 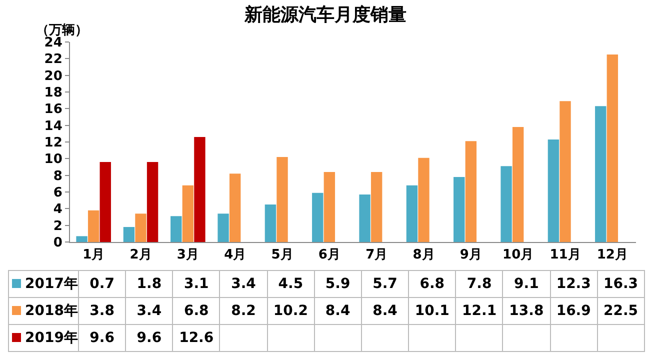 I want to click on y-tick-label: 14, so click(x=53, y=126).